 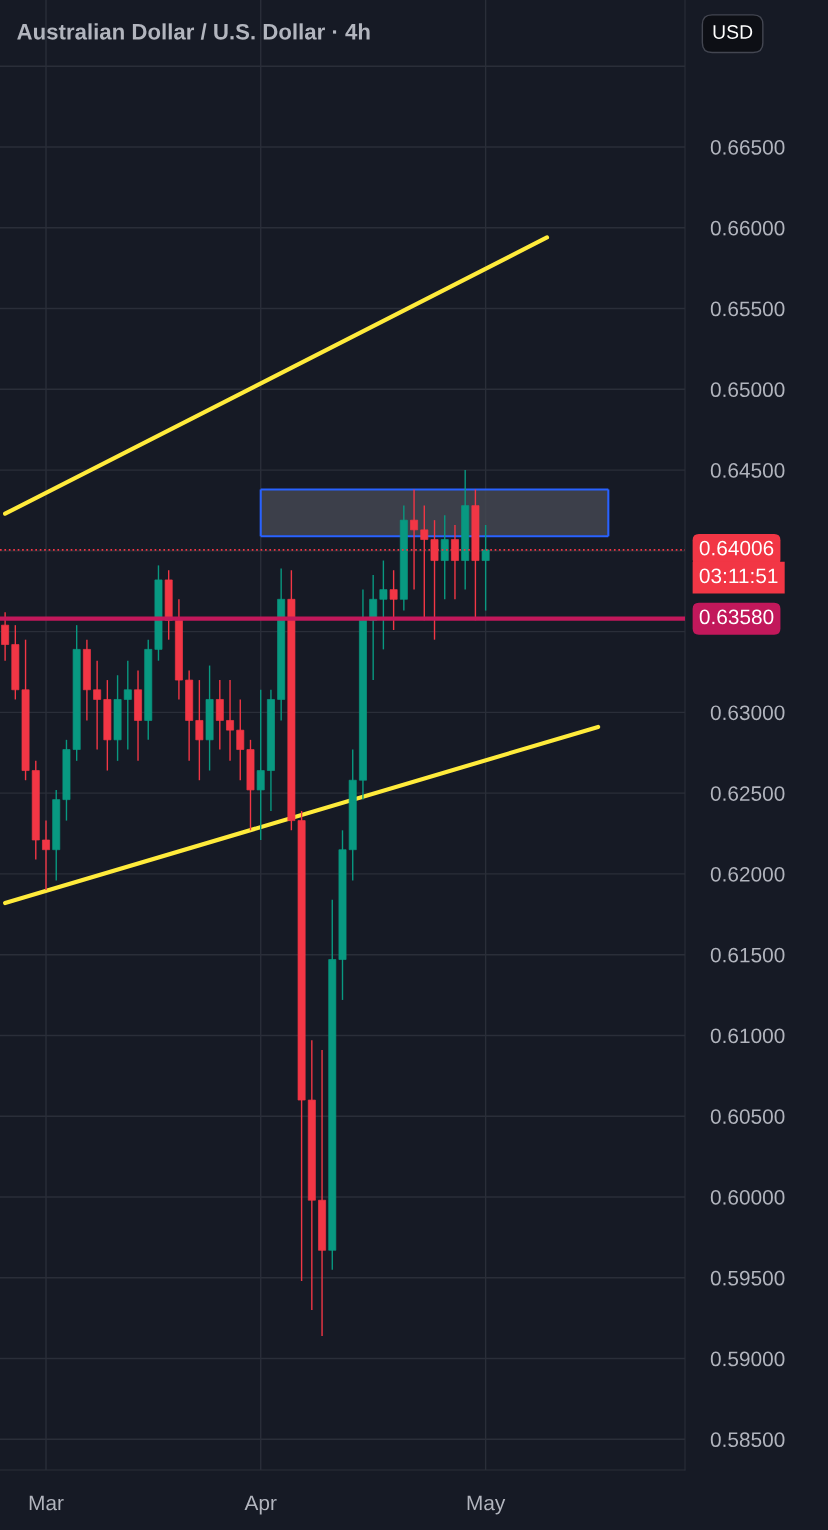 What do you see at coordinates (747, 1036) in the screenshot?
I see `y-tick-label: 0.61000` at bounding box center [747, 1036].